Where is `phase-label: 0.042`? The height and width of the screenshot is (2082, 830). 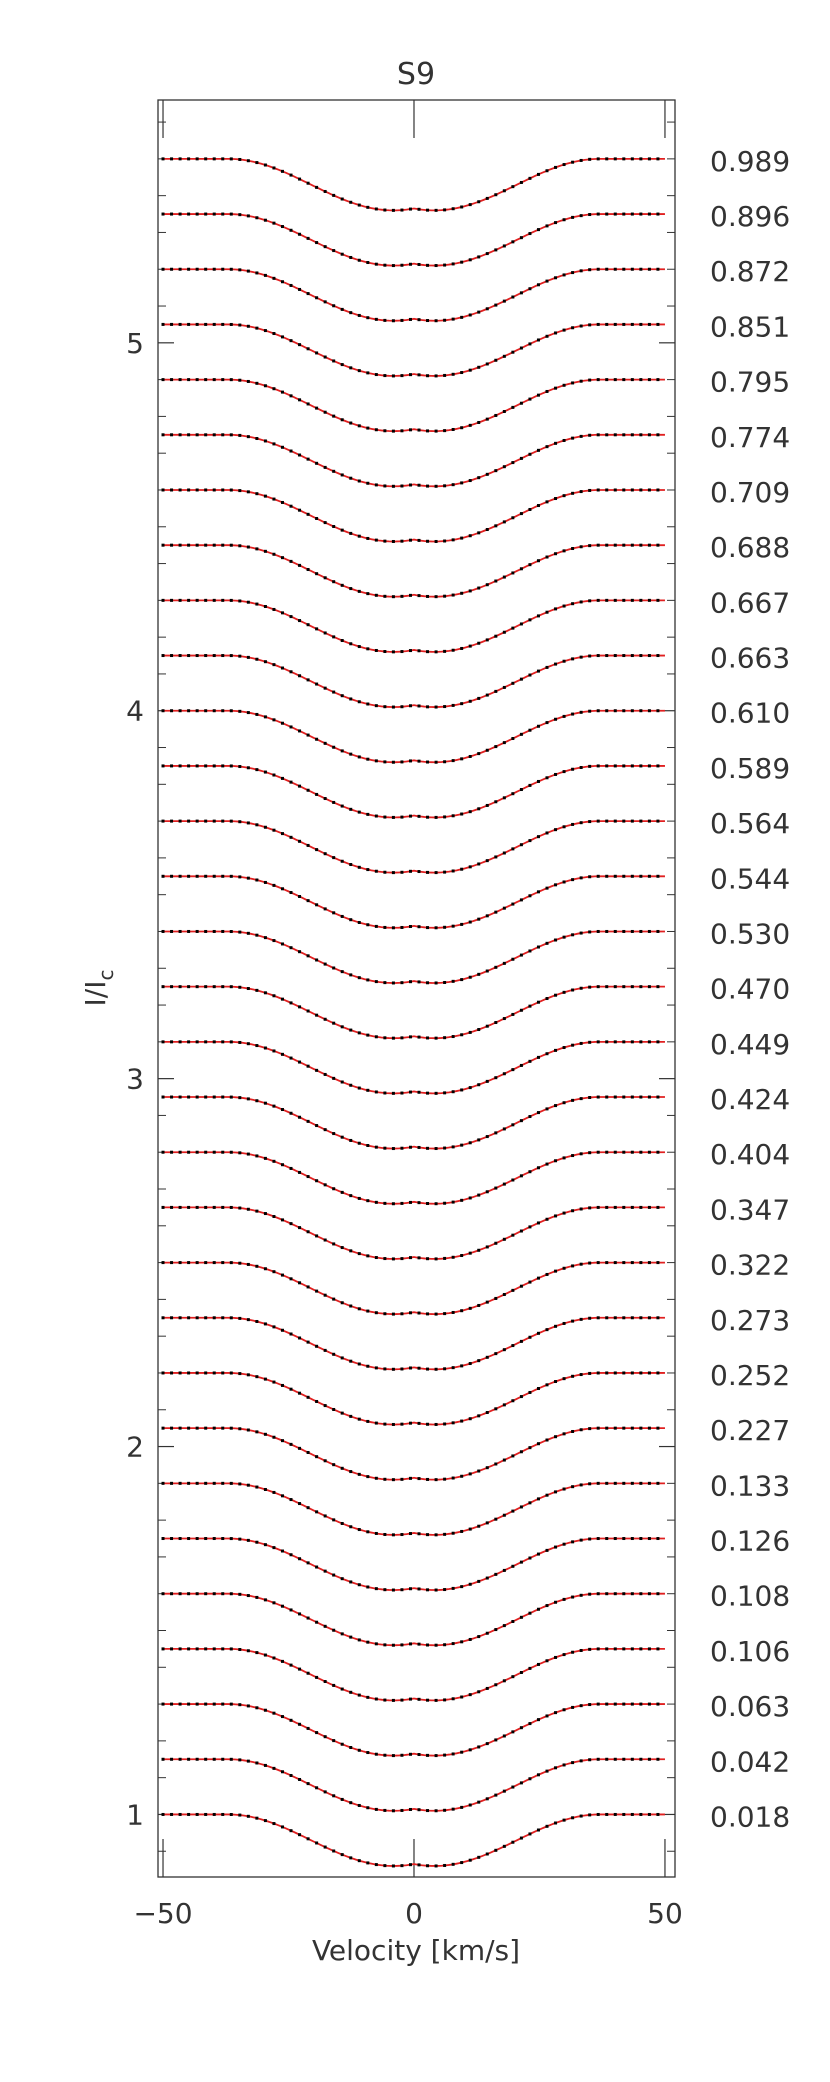 phase-label: 0.042 is located at coordinates (750, 1761).